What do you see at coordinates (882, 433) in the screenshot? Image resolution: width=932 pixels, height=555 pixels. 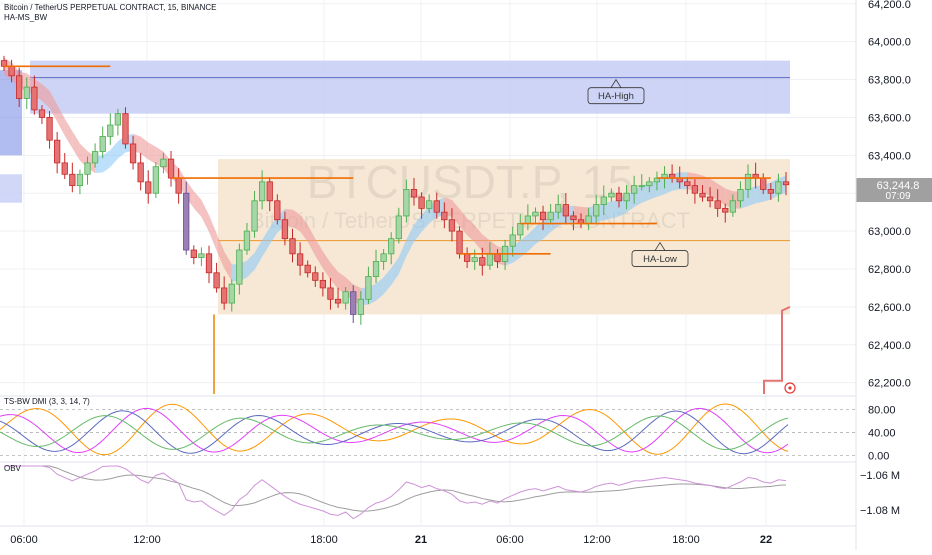 I see `dmi-level-label: 40.00` at bounding box center [882, 433].